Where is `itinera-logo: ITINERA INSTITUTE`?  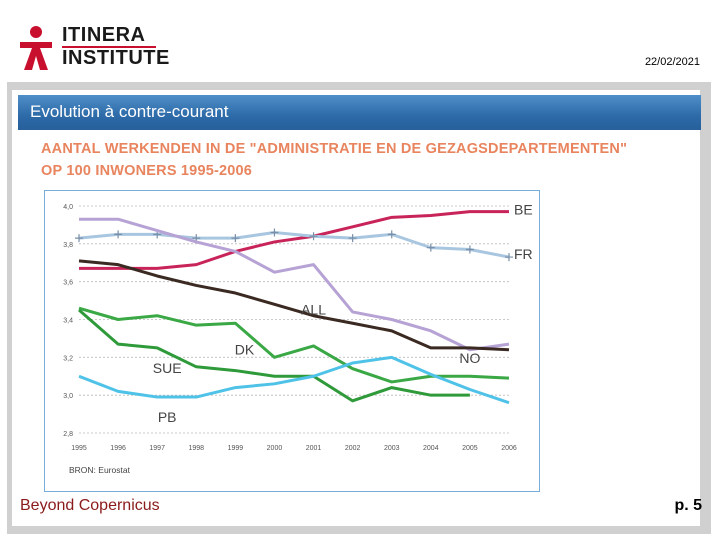
itinera-logo: ITINERA INSTITUTE is located at coordinates (93, 48).